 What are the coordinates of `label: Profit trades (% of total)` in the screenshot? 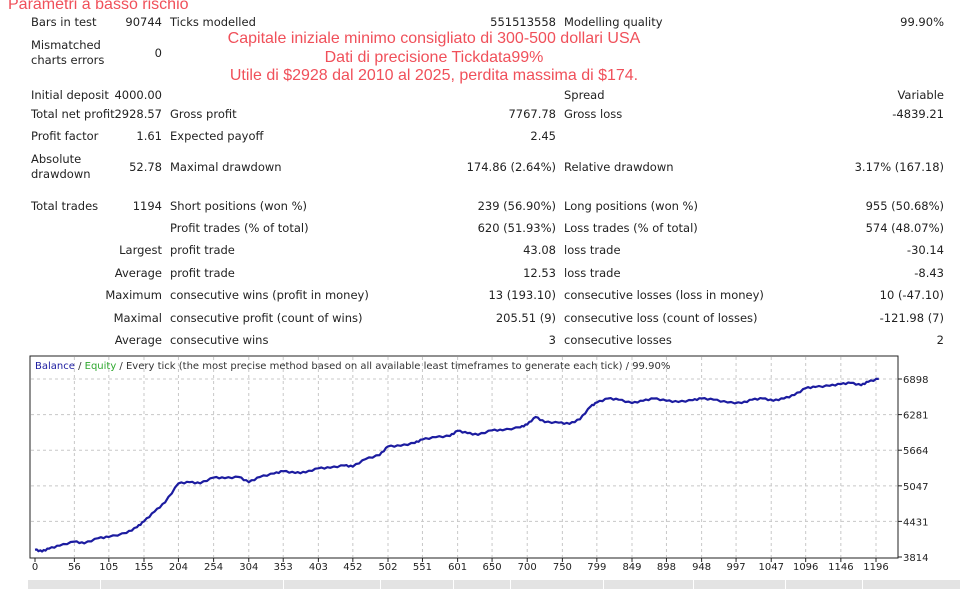 It's located at (239, 228).